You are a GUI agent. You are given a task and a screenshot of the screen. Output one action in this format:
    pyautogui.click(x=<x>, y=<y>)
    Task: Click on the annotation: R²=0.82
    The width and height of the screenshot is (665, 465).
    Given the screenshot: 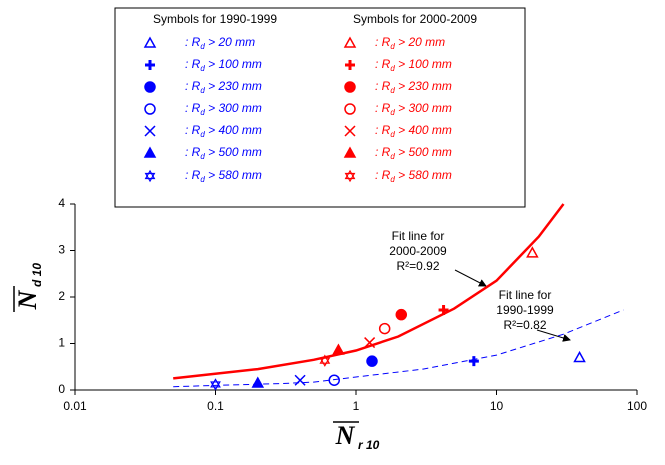 What is the action you would take?
    pyautogui.click(x=524, y=325)
    